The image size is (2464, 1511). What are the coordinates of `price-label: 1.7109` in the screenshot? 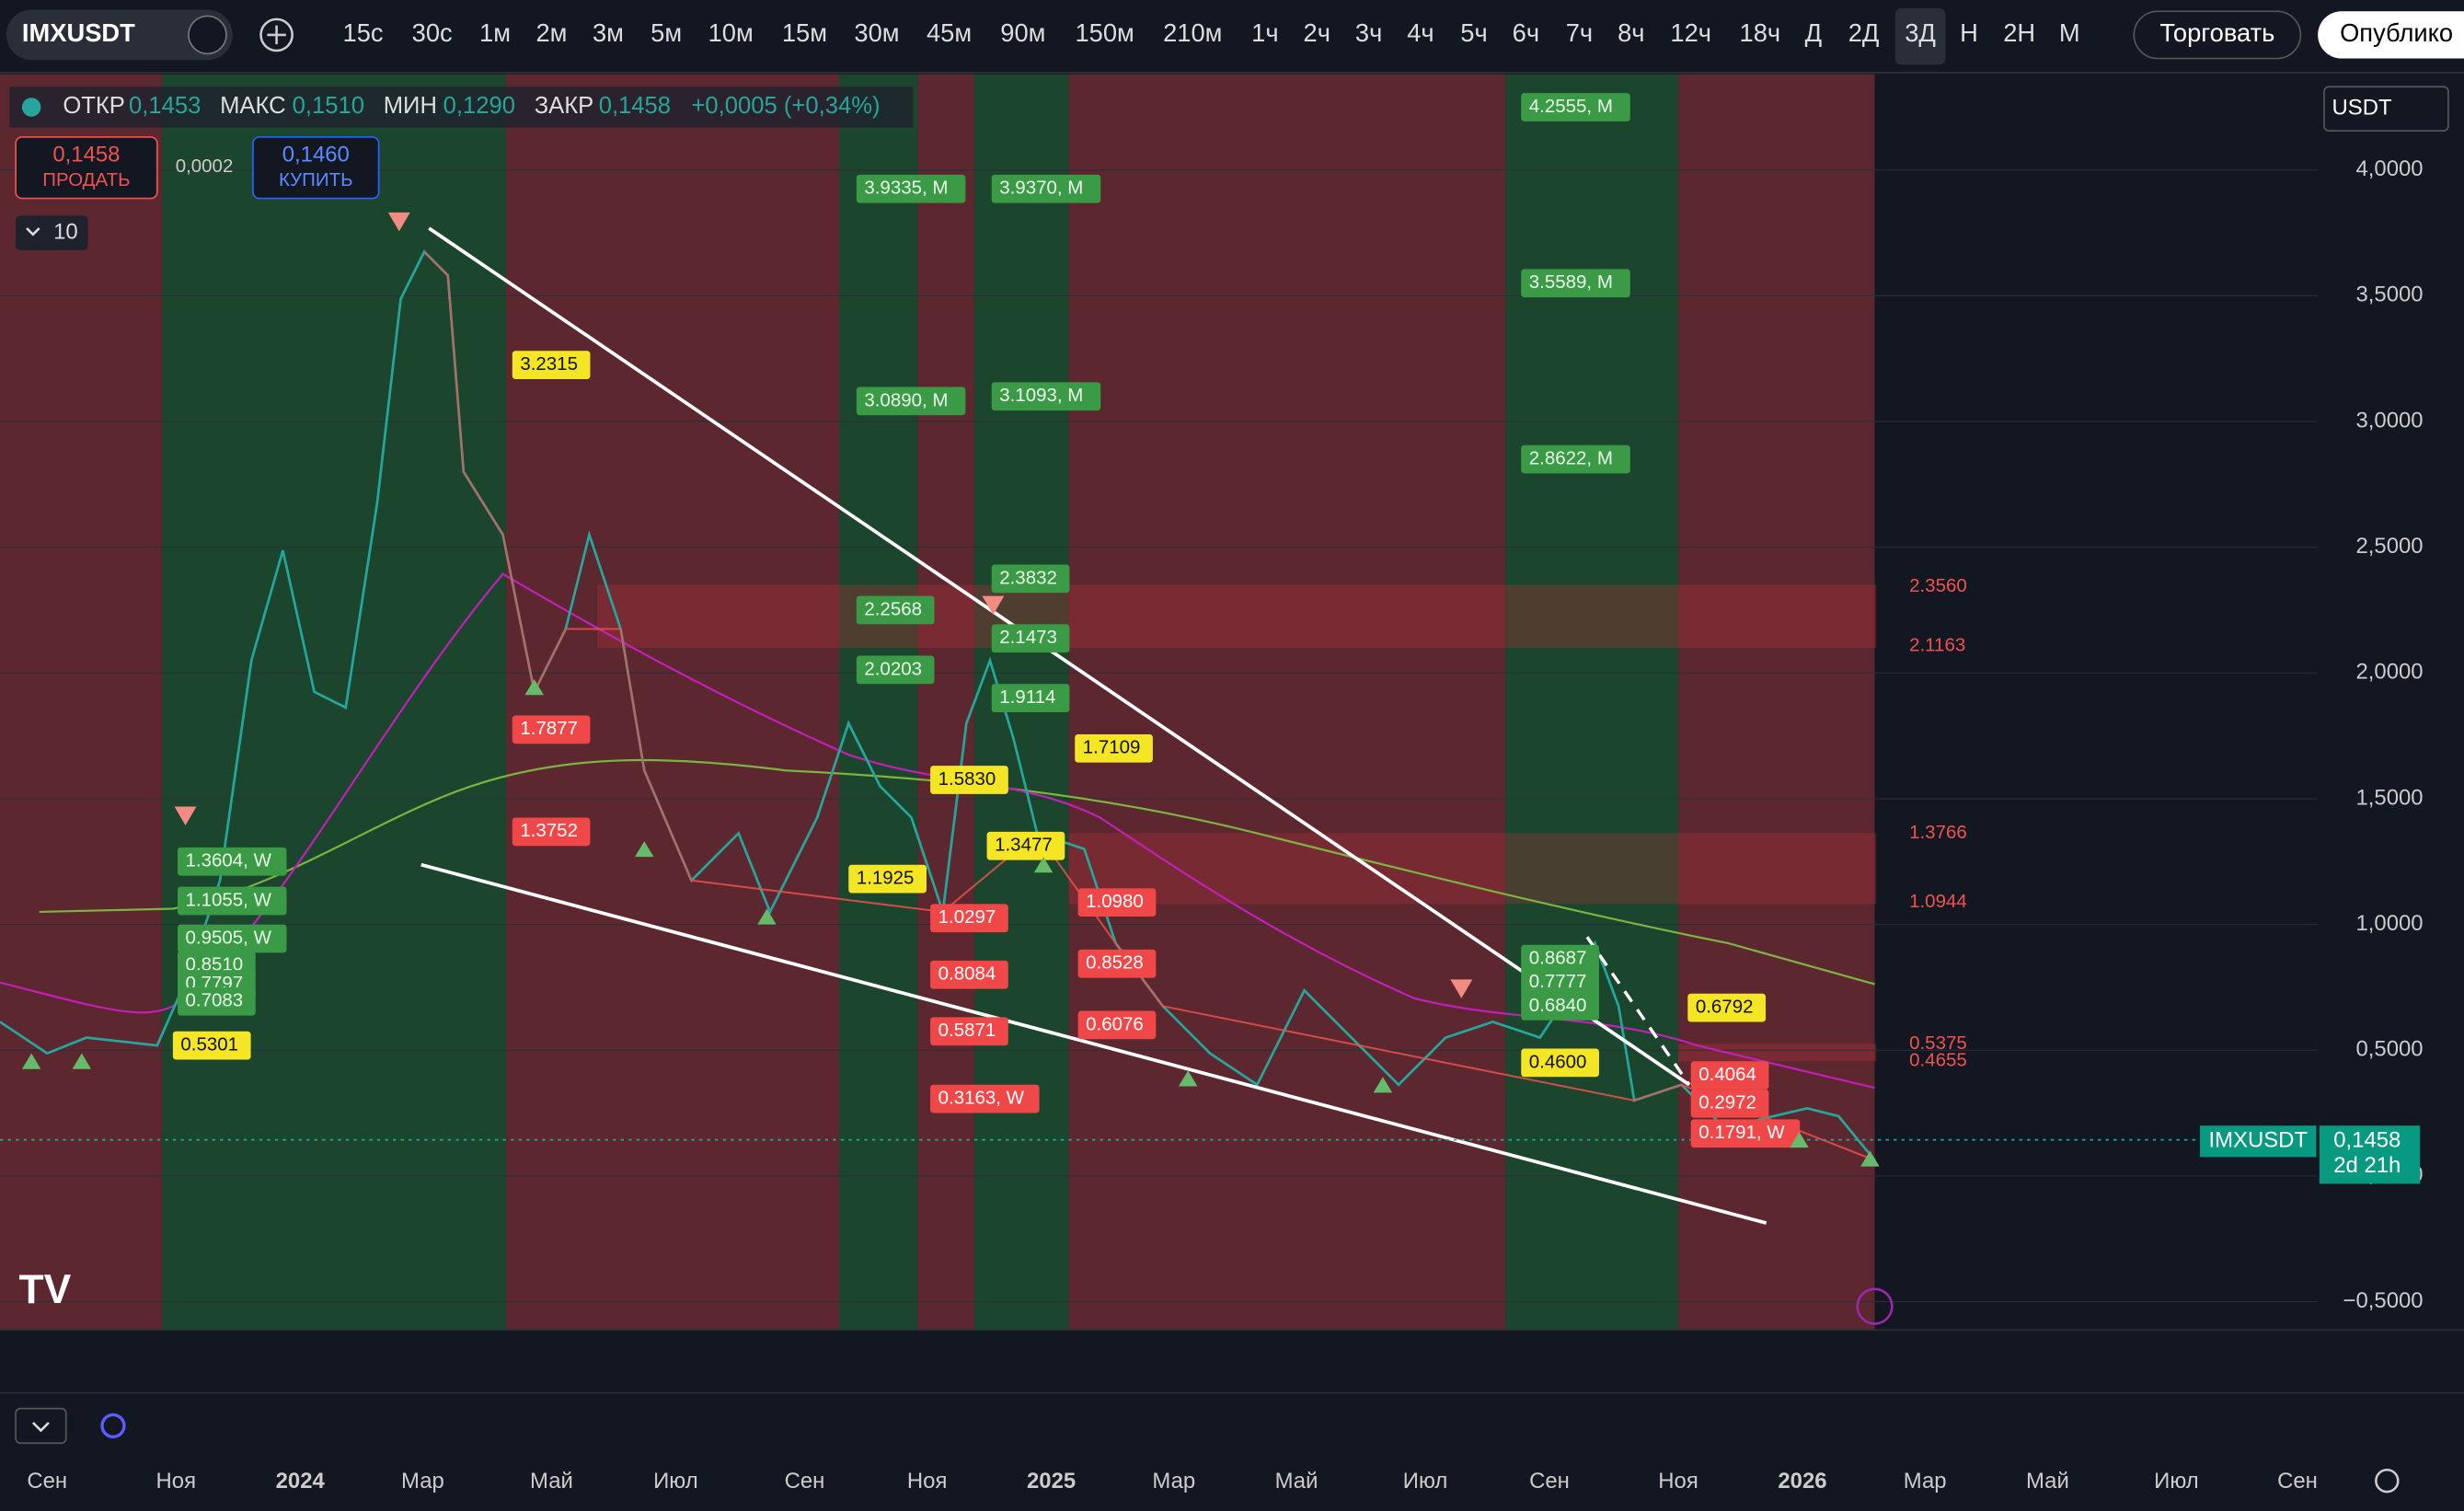 It's located at (1112, 748).